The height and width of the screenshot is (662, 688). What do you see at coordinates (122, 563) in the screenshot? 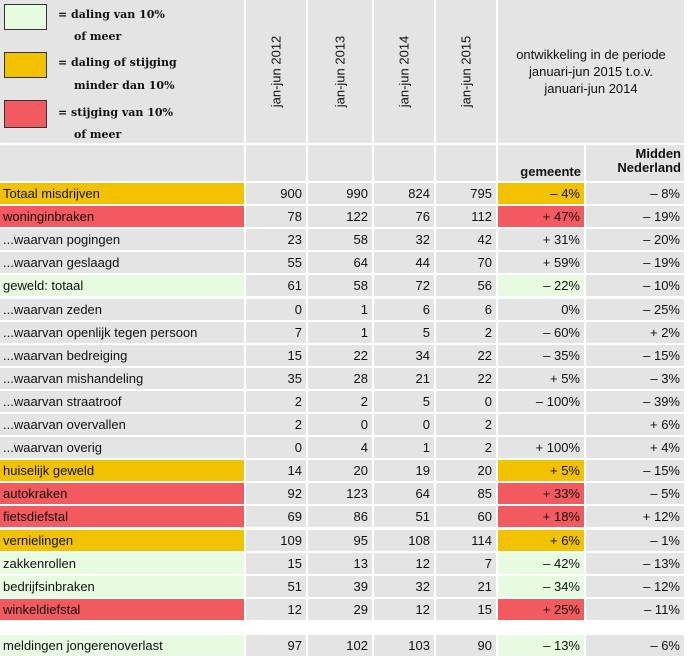
I see `row-label: zakkenrollen` at bounding box center [122, 563].